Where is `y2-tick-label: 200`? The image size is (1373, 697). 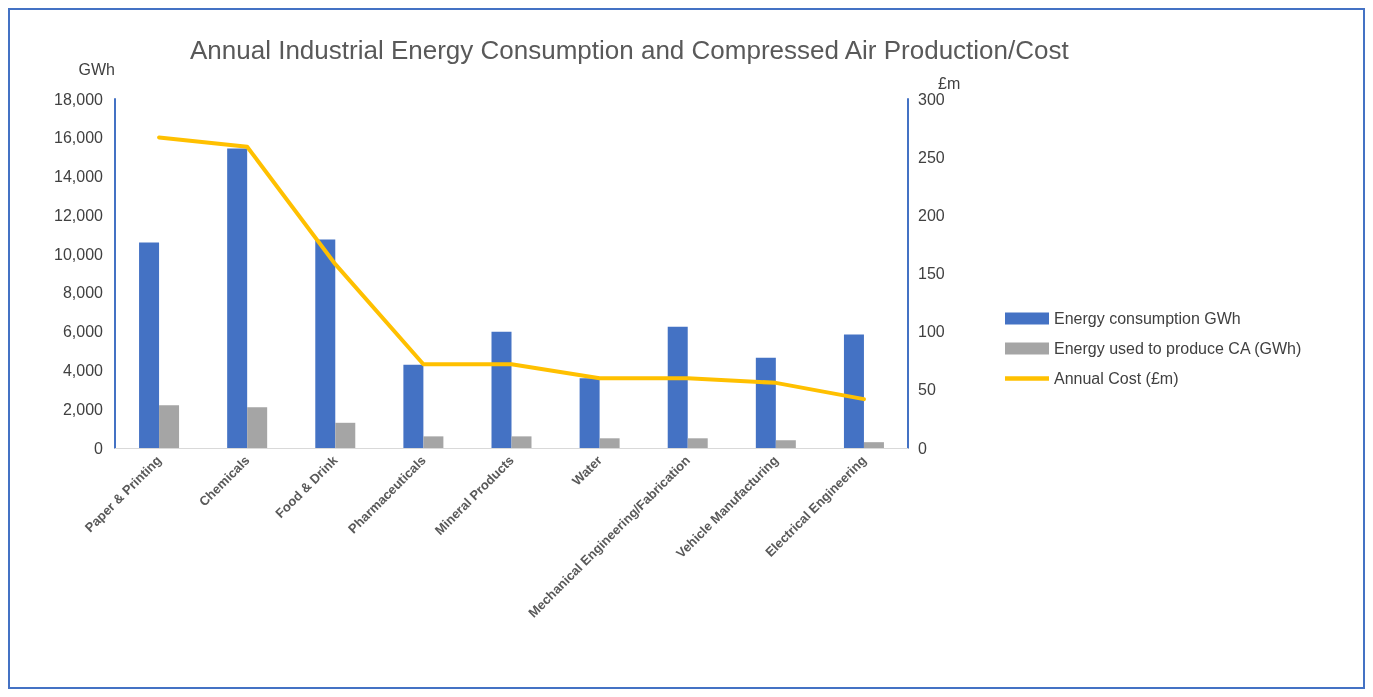 y2-tick-label: 200 is located at coordinates (931, 215).